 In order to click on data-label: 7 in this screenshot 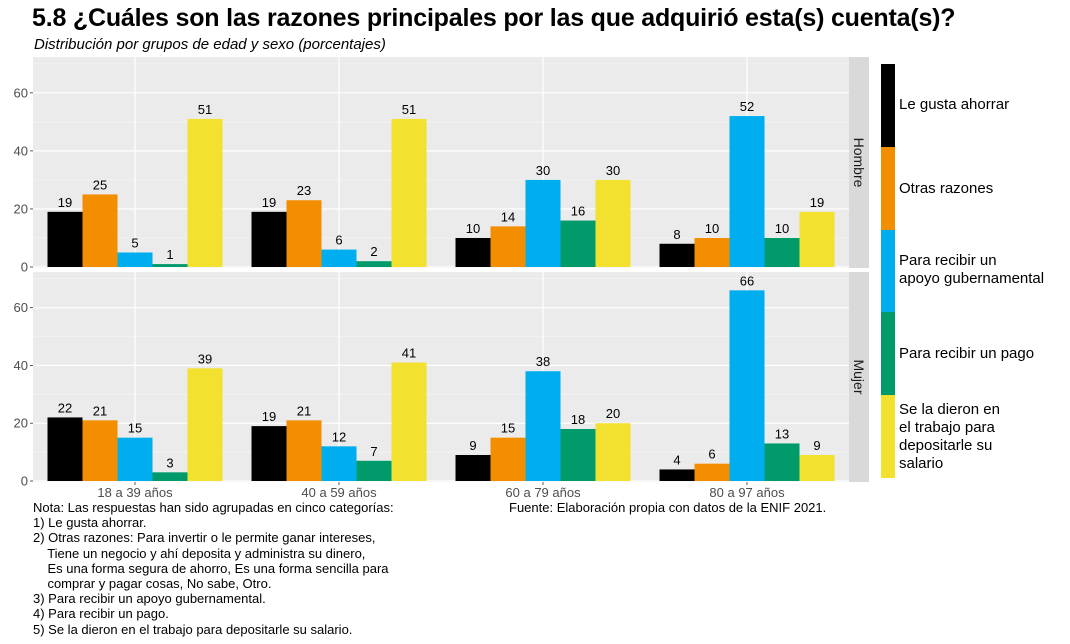, I will do `click(373, 451)`.